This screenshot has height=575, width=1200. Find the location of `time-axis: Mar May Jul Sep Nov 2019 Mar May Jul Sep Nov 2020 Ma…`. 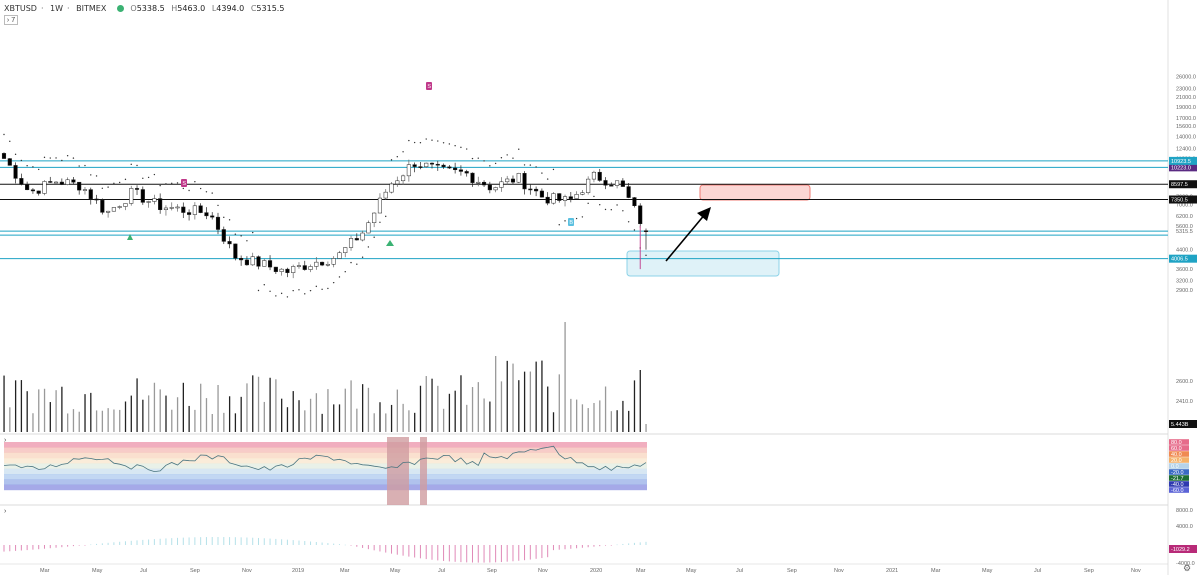

time-axis: Mar May Jul Sep Nov 2019 Mar May Jul Sep Nov 2020 Ma… is located at coordinates (590, 571).